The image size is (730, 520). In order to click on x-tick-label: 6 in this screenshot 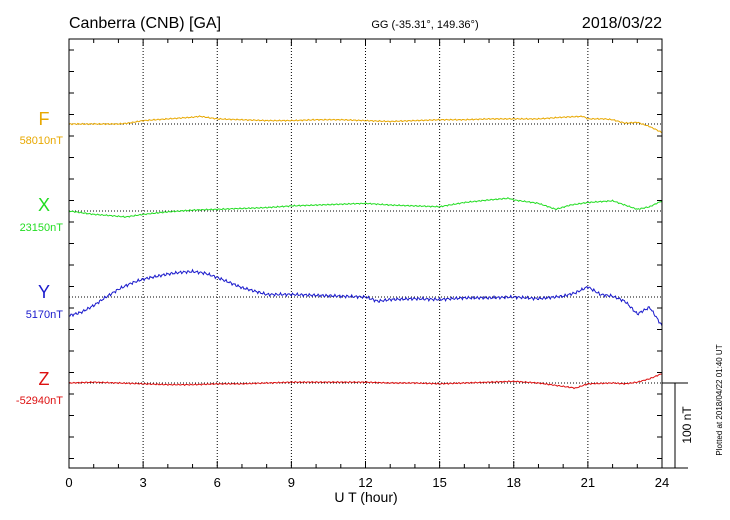, I will do `click(217, 482)`.